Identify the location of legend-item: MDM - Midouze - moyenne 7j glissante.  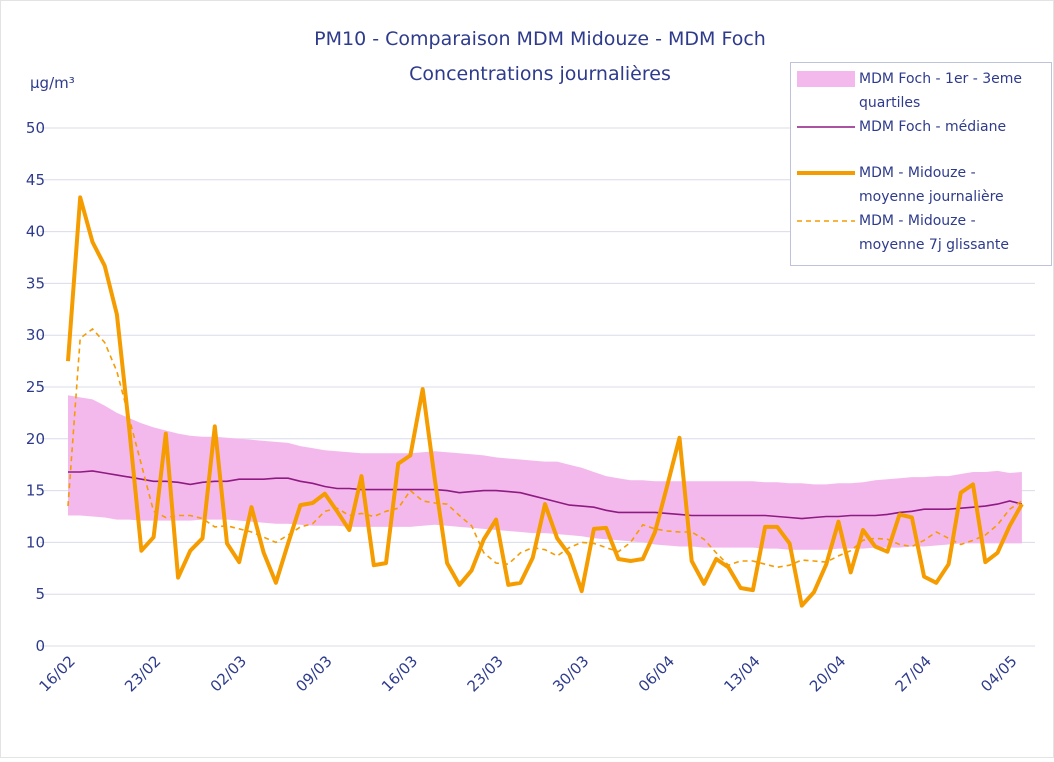
(921, 233).